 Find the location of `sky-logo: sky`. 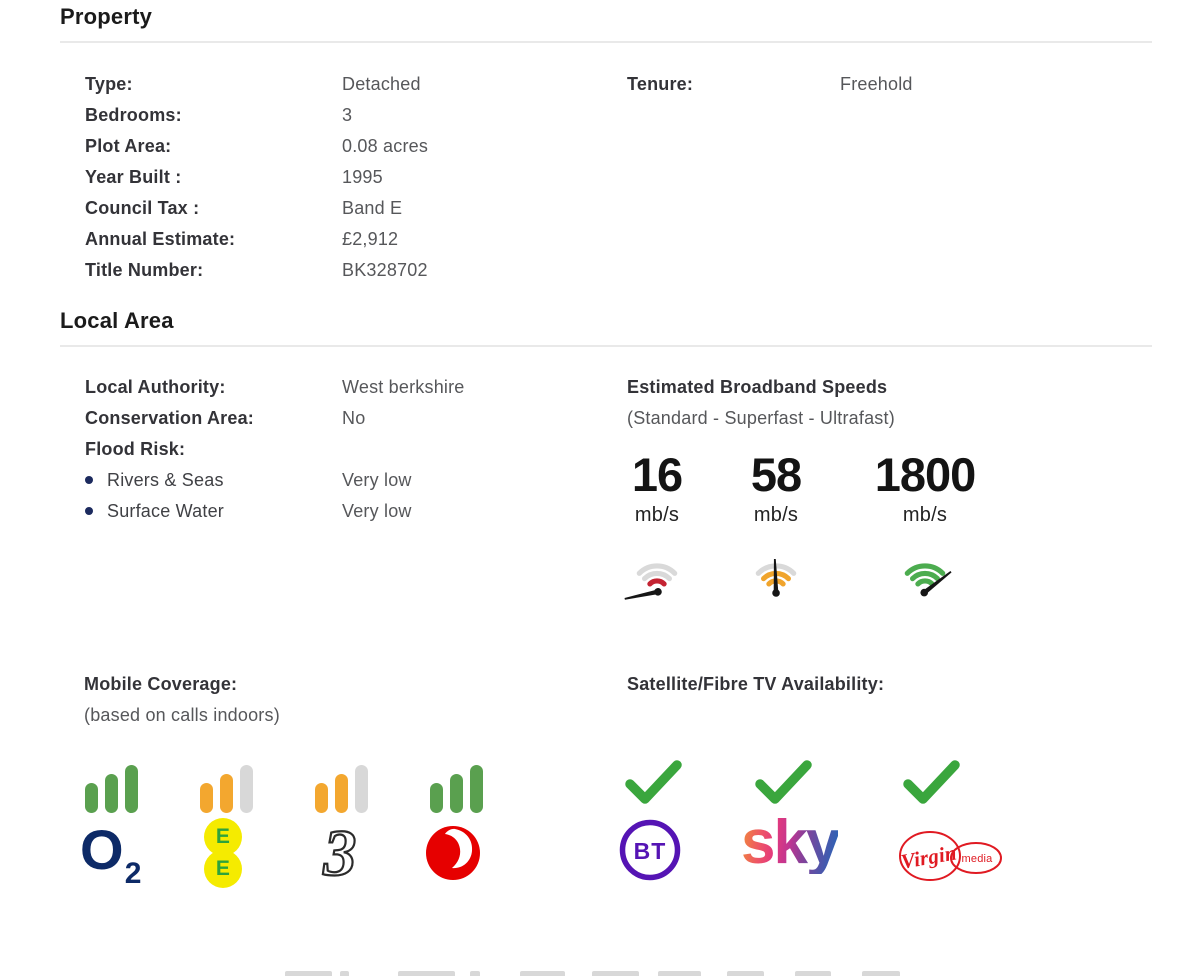

sky-logo: sky is located at coordinates (790, 842).